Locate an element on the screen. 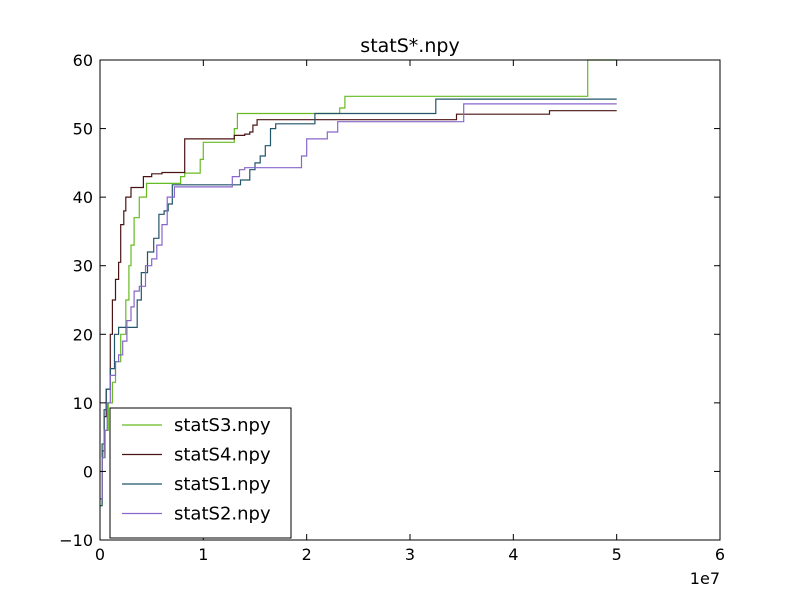 This screenshot has height=600, width=800. legend-label: statS4.npy is located at coordinates (222, 455).